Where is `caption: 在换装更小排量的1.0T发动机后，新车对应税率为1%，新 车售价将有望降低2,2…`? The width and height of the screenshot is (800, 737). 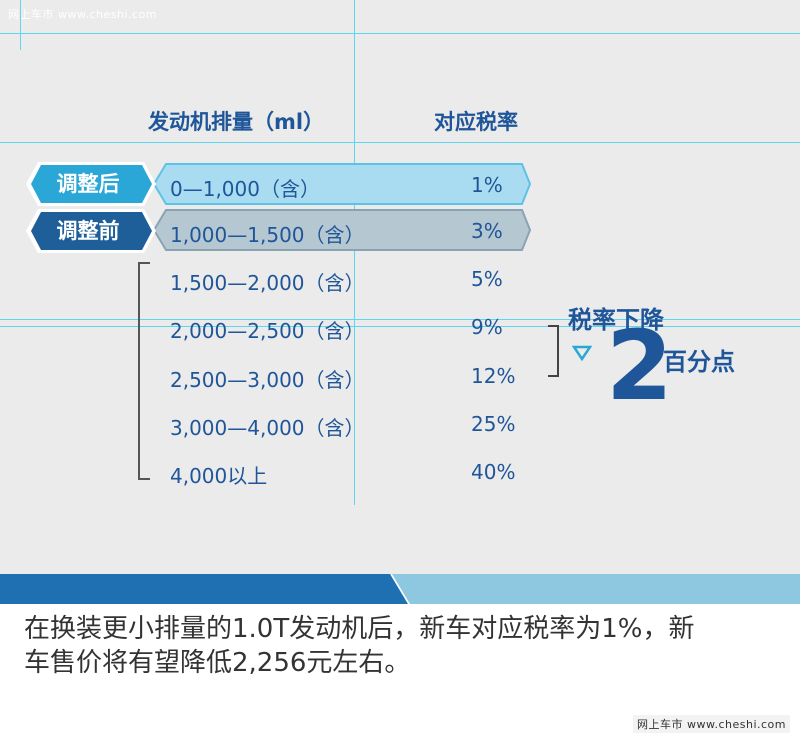 caption: 在换装更小排量的1.0T发动机后，新车对应税率为1%，新 车售价将有望降低2,2… is located at coordinates (404, 646).